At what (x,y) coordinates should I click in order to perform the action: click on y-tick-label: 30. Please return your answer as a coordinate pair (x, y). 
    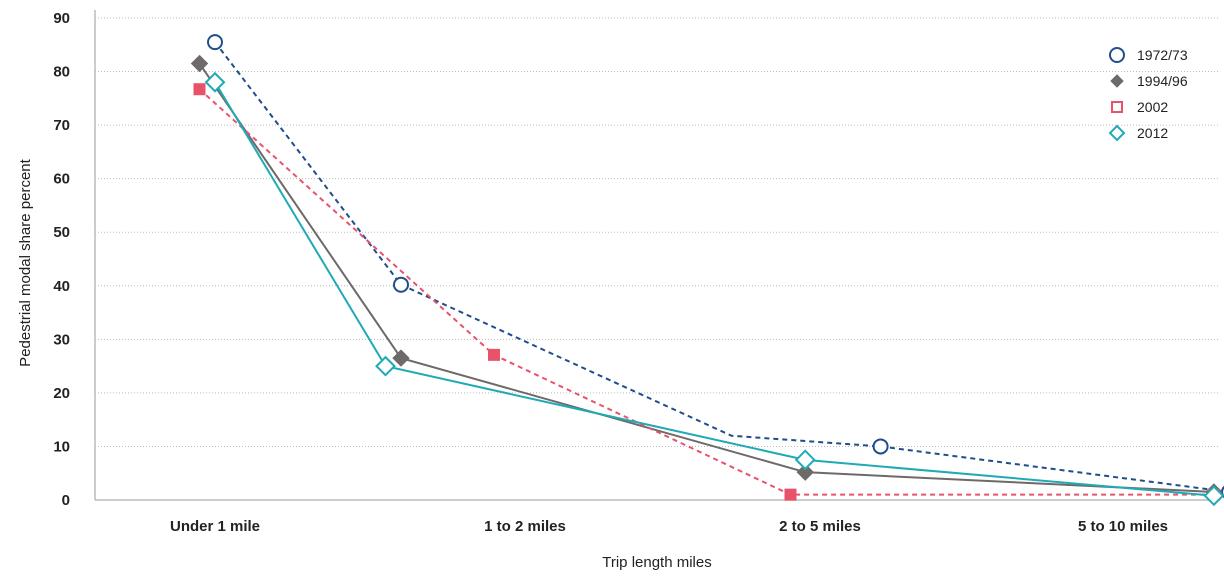
    Looking at the image, I should click on (61, 339).